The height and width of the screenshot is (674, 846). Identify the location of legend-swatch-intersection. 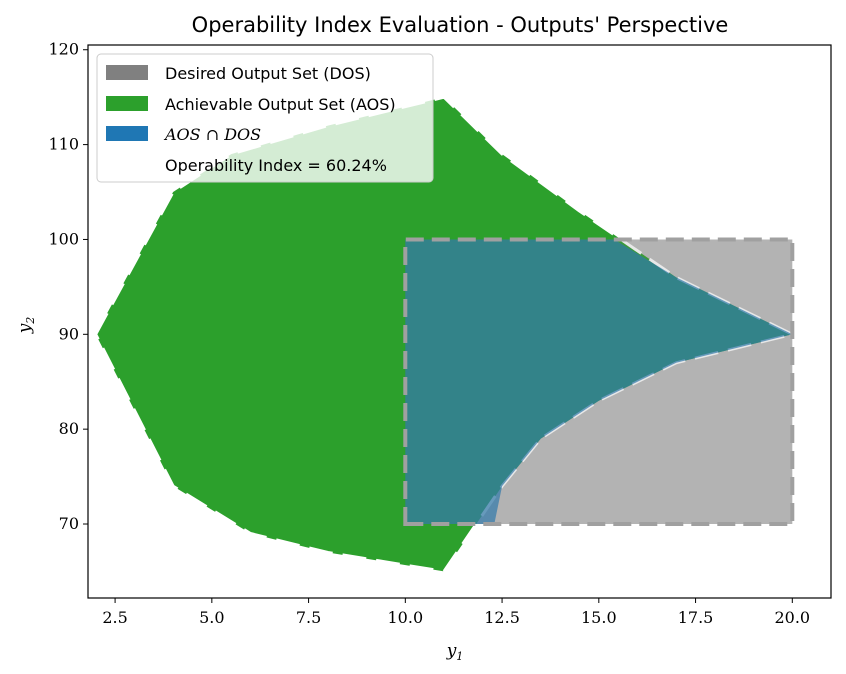
(127, 133).